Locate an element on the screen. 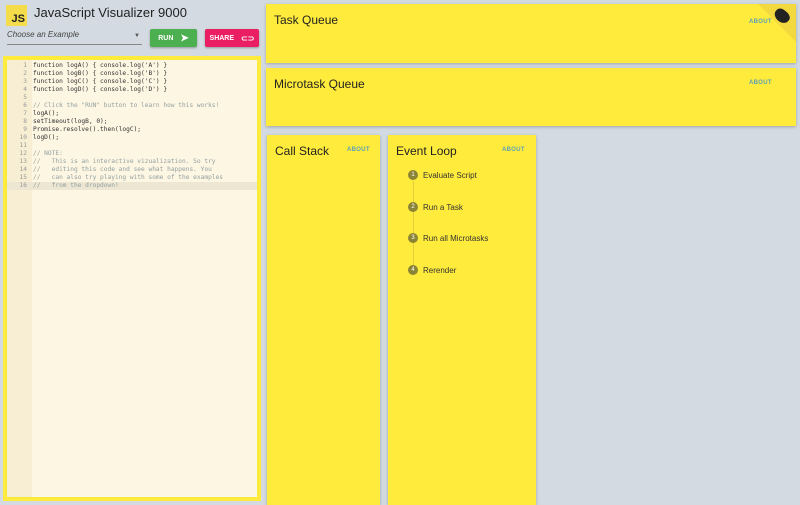 This screenshot has height=505, width=800. line-number: 15 is located at coordinates (23, 177).